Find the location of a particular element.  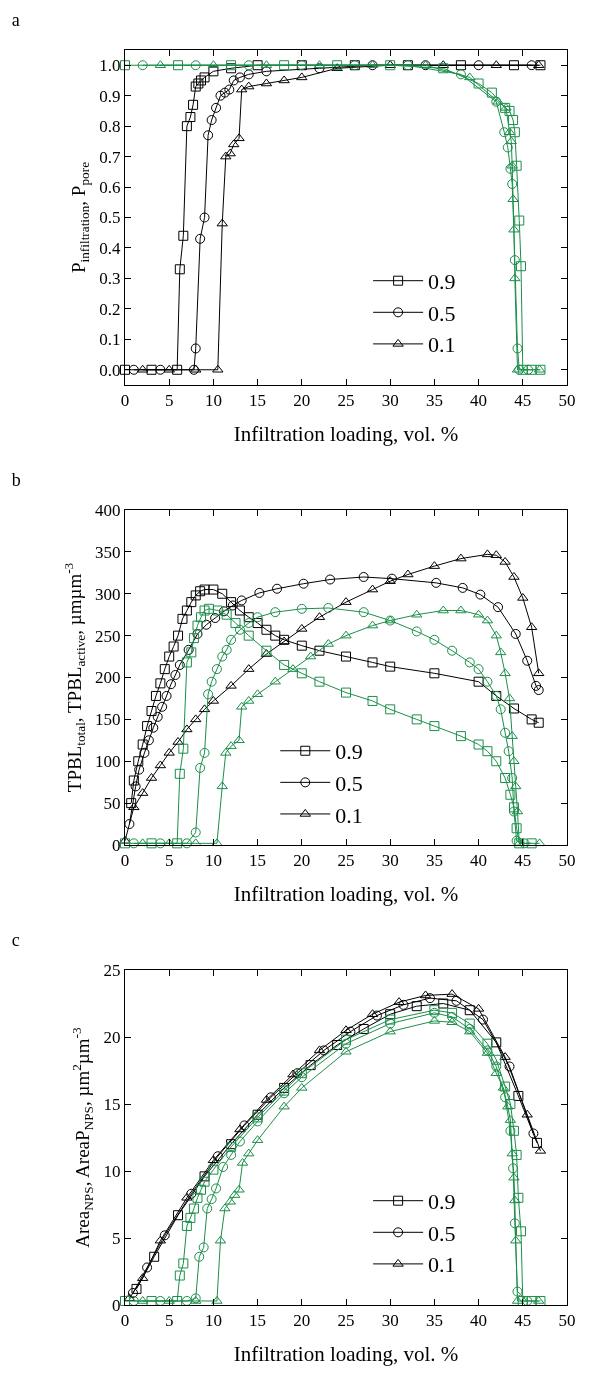

y-tick-label: 15 is located at coordinates (112, 1104).